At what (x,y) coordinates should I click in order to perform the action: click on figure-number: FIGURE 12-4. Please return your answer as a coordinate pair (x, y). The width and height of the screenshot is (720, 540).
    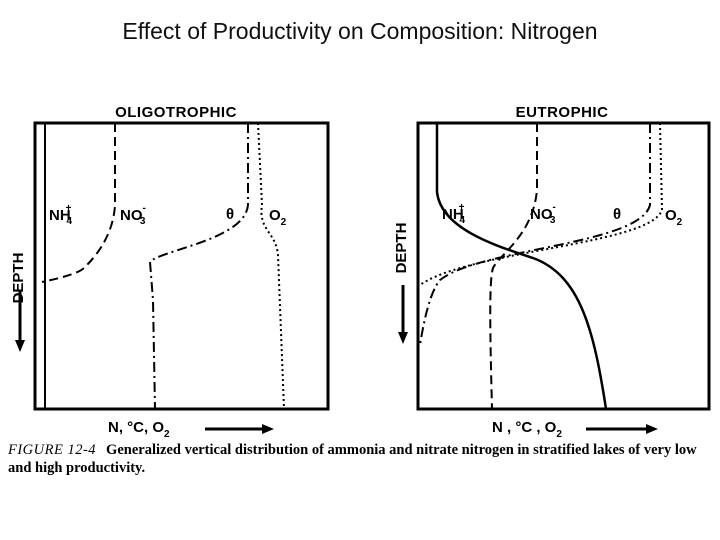
    Looking at the image, I should click on (52, 450).